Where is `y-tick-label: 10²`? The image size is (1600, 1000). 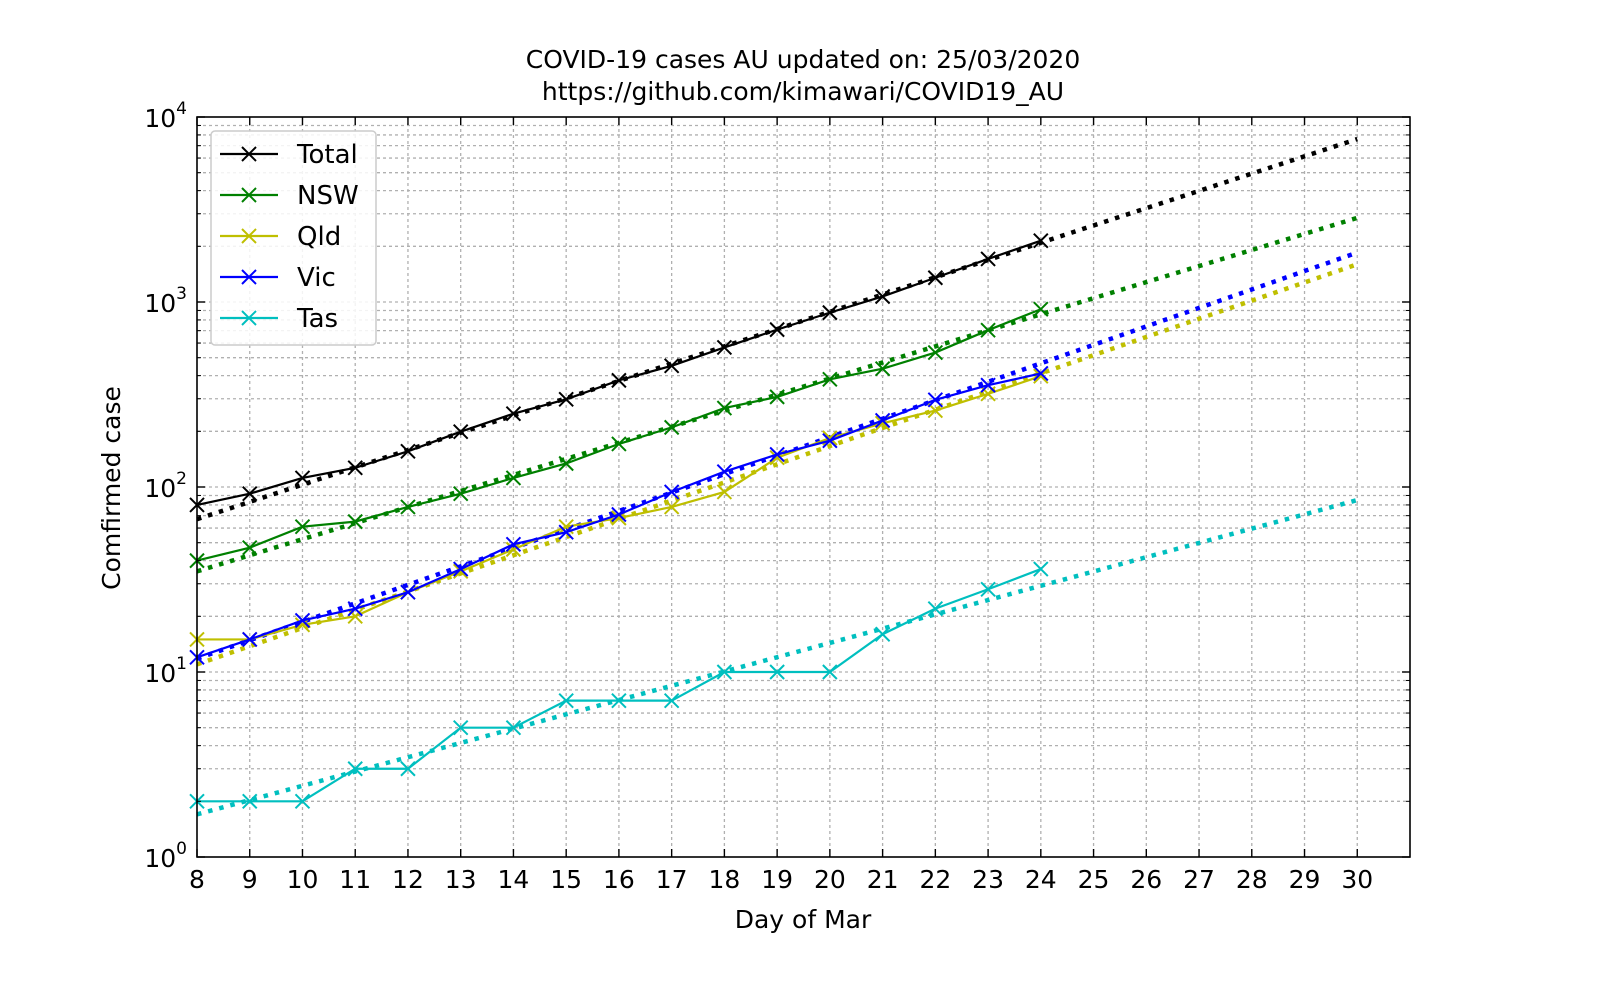 y-tick-label: 10² is located at coordinates (165, 486).